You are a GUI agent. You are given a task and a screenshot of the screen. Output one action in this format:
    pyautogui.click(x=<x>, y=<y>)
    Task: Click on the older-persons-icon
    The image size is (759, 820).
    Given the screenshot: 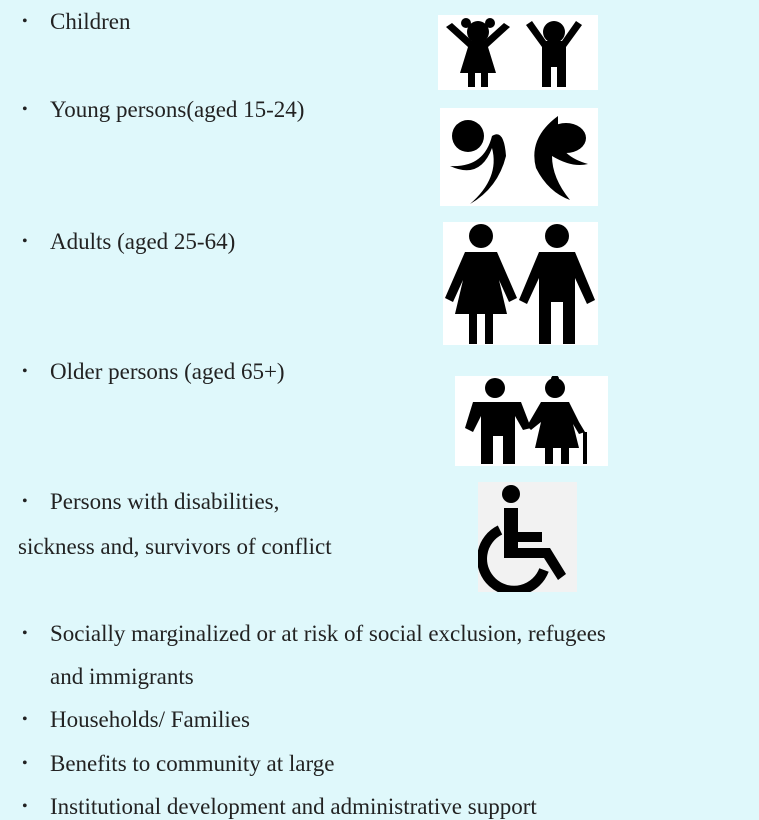 What is the action you would take?
    pyautogui.click(x=531, y=421)
    